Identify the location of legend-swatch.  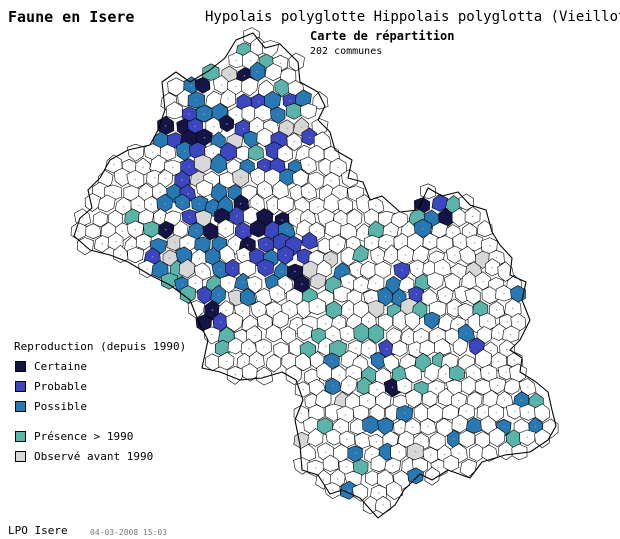
(20, 436).